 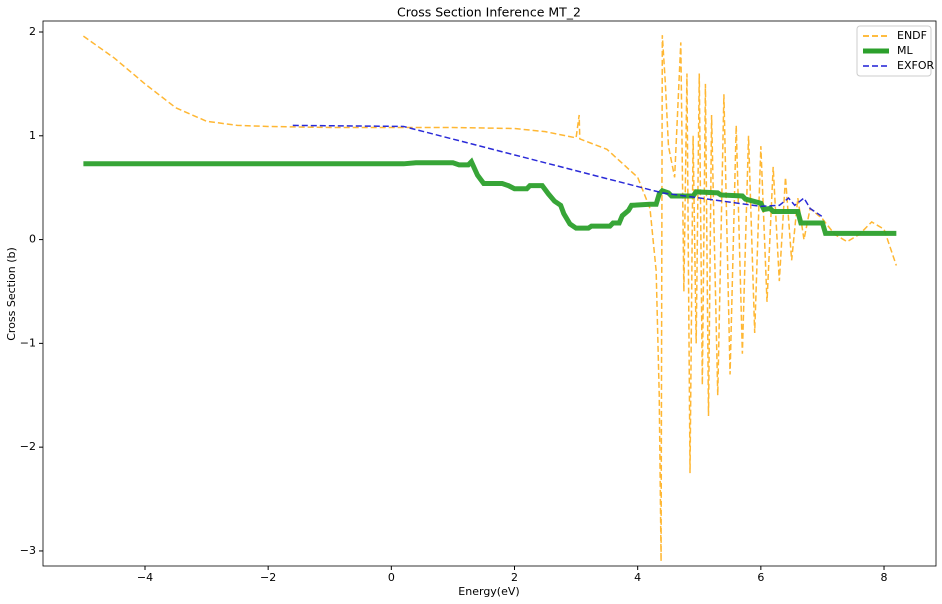 What do you see at coordinates (32, 31) in the screenshot?
I see `y-tick-label: 2` at bounding box center [32, 31].